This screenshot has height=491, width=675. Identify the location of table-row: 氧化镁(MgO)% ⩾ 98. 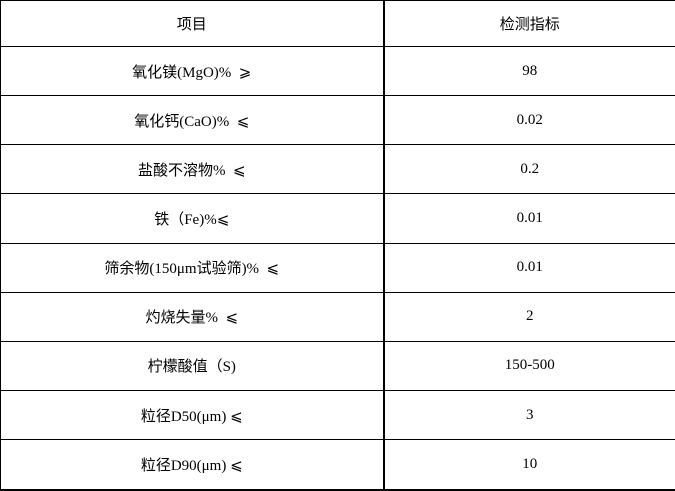
(337, 71).